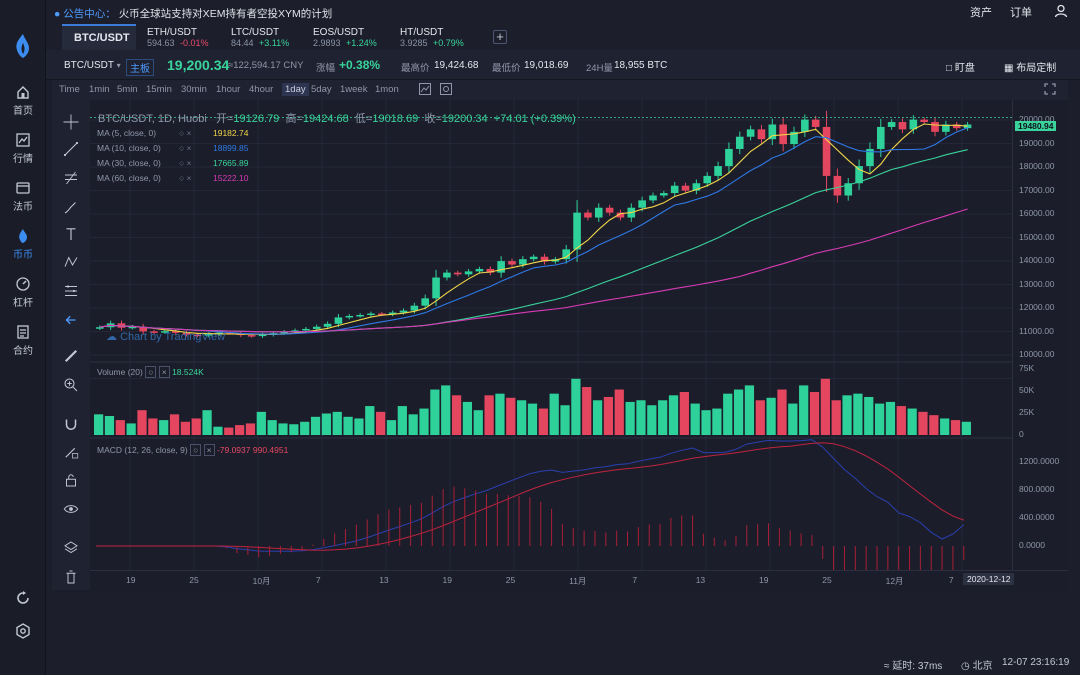 This screenshot has height=675, width=1080. What do you see at coordinates (1050, 90) in the screenshot?
I see `fullscreen-icon` at bounding box center [1050, 90].